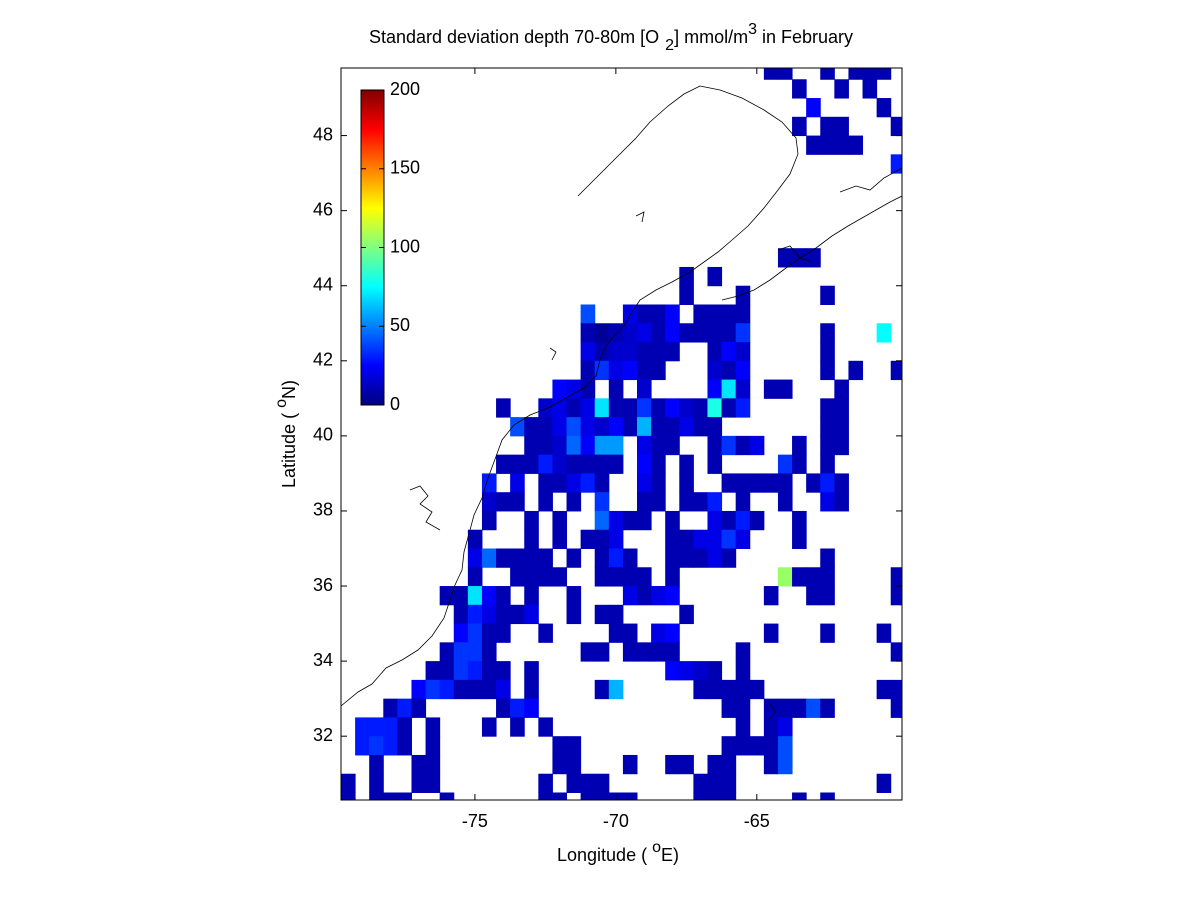  What do you see at coordinates (323, 134) in the screenshot?
I see `y-tick-label: 48` at bounding box center [323, 134].